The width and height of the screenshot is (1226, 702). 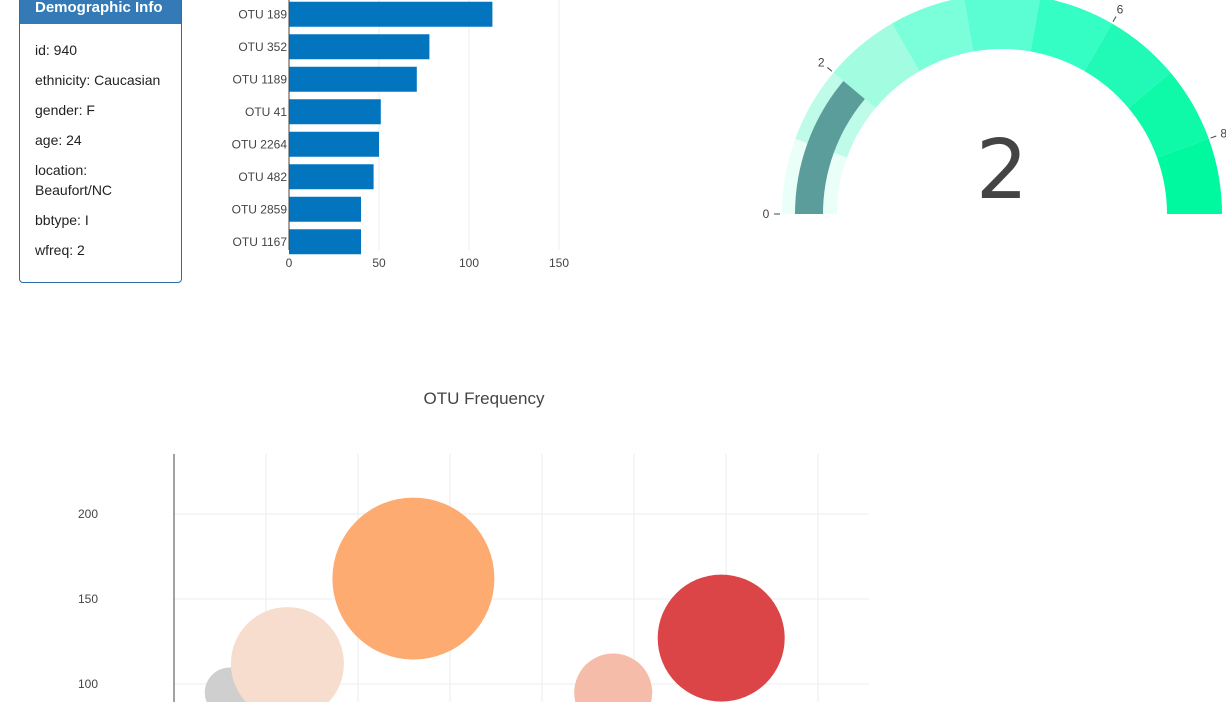 What do you see at coordinates (65, 110) in the screenshot?
I see `demo-gender: gender: F` at bounding box center [65, 110].